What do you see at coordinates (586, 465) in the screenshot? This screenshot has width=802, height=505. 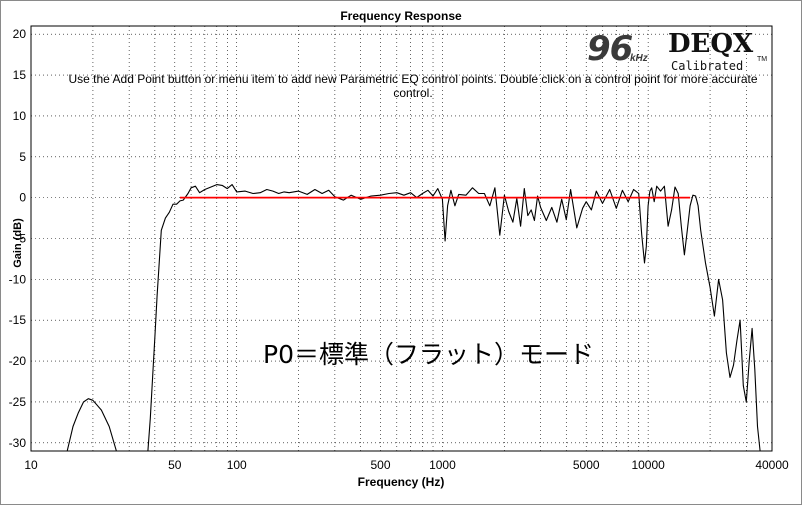 I see `x-tick-label: 5000` at bounding box center [586, 465].